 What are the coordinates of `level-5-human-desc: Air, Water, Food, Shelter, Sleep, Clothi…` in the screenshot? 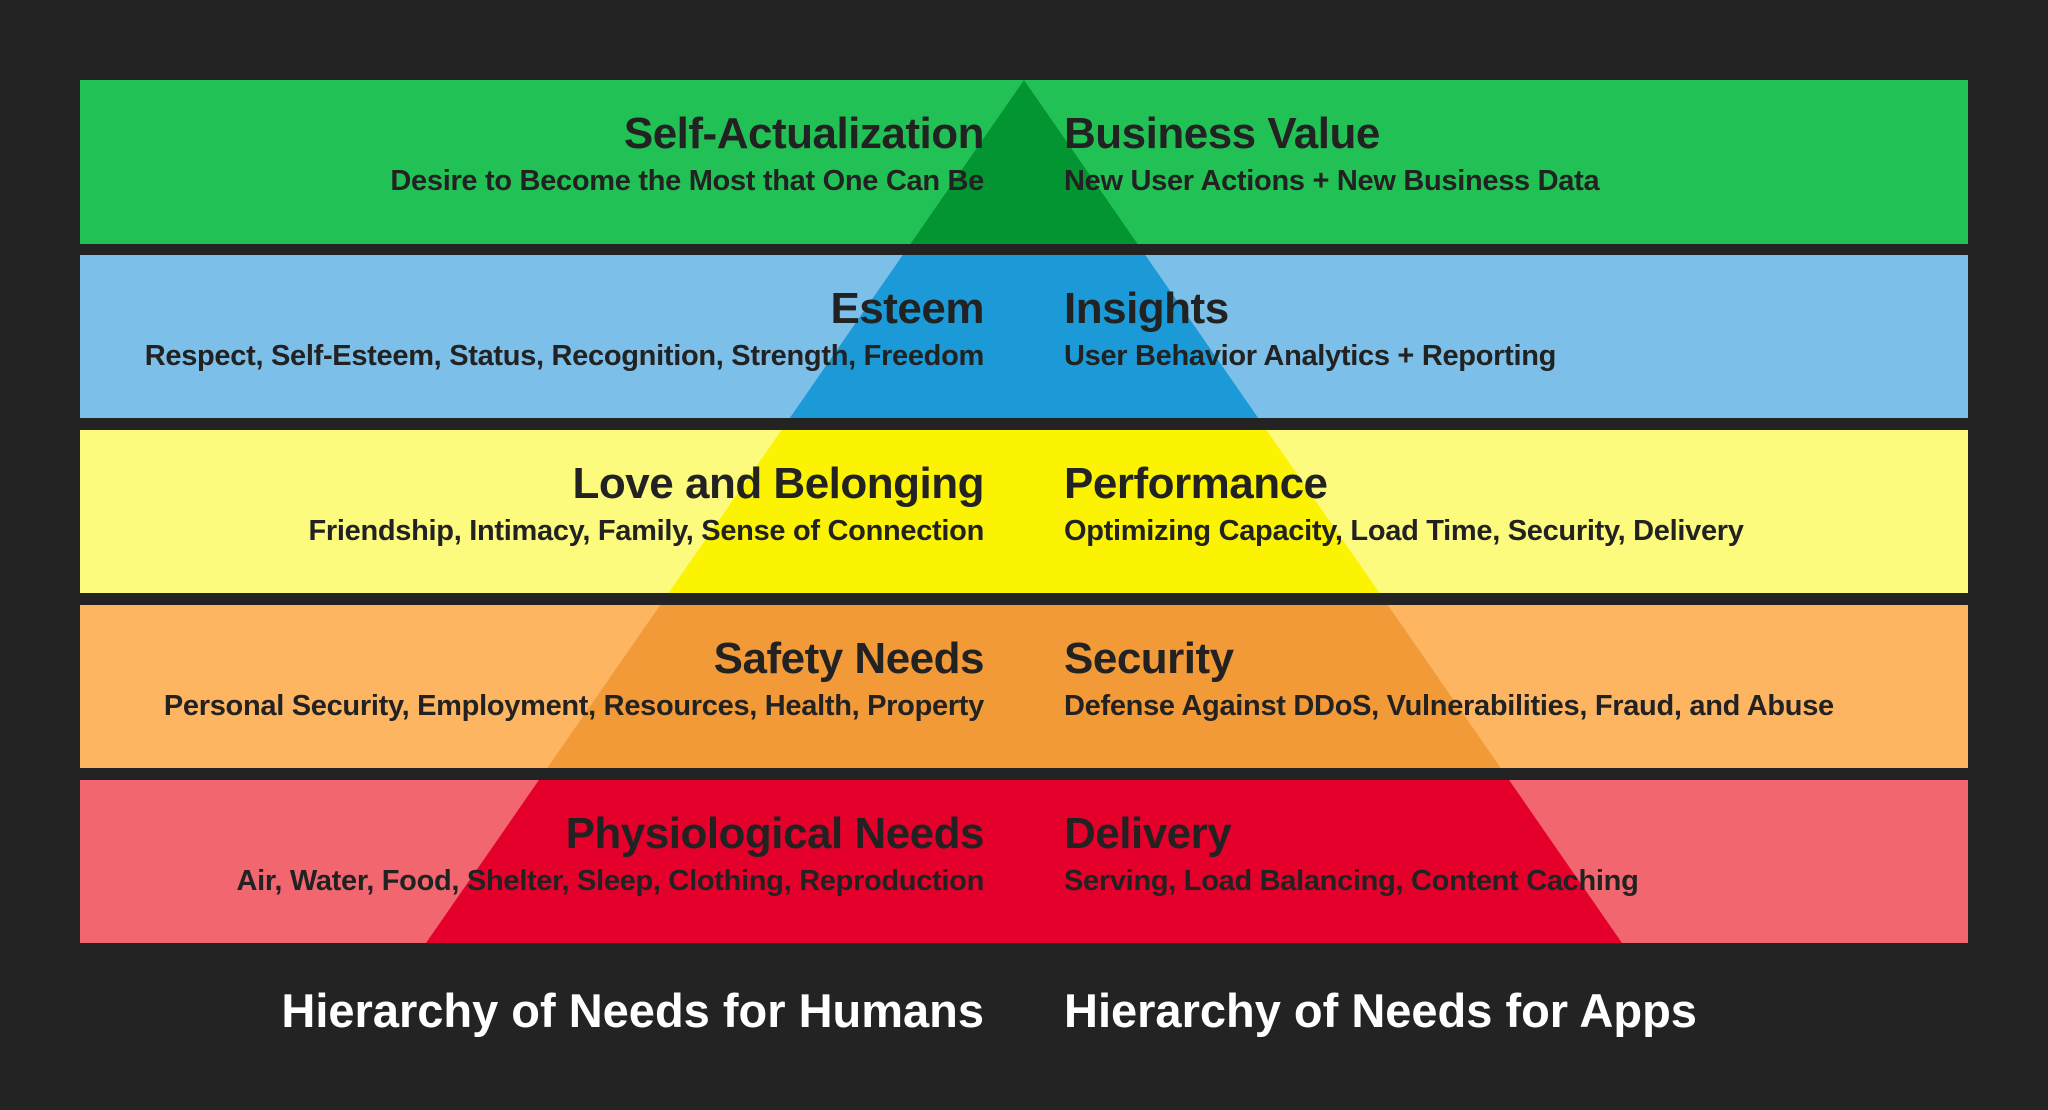 It's located at (610, 881).